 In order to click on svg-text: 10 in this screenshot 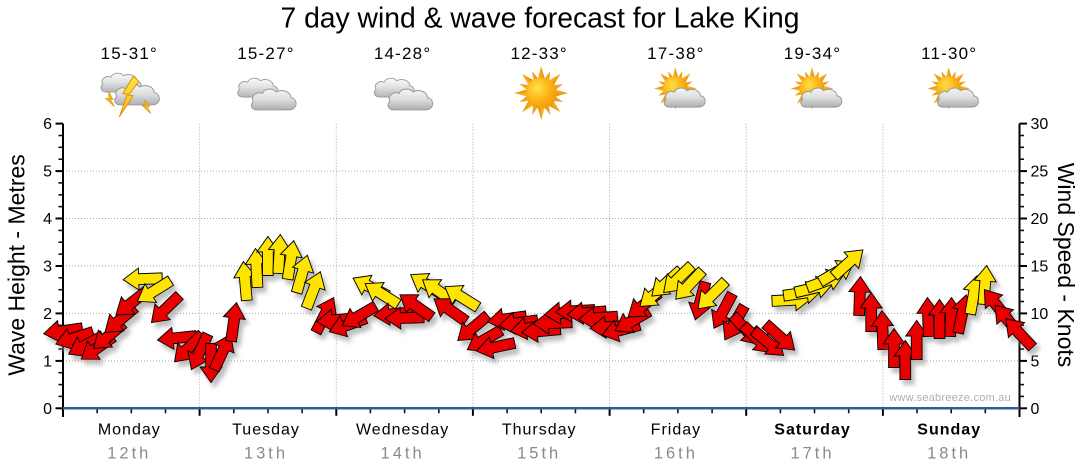, I will do `click(1040, 314)`.